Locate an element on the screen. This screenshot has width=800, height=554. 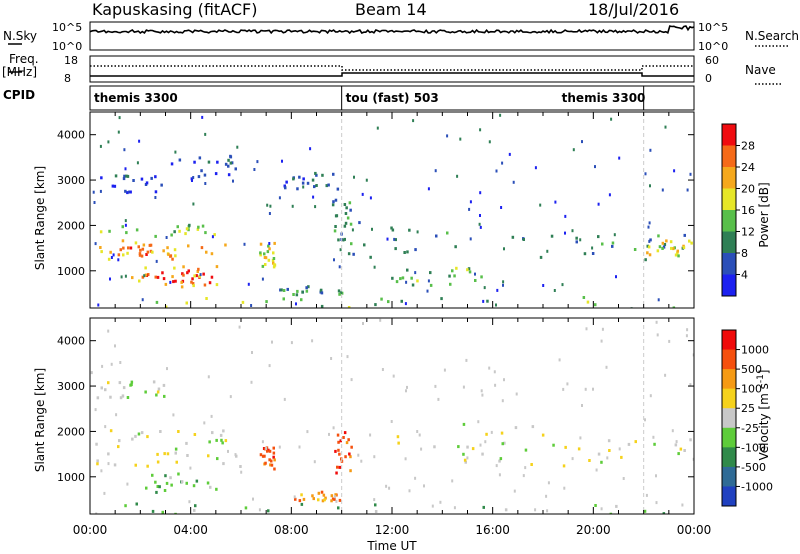
power-ylabel: Slant Range [km] is located at coordinates (40, 218).